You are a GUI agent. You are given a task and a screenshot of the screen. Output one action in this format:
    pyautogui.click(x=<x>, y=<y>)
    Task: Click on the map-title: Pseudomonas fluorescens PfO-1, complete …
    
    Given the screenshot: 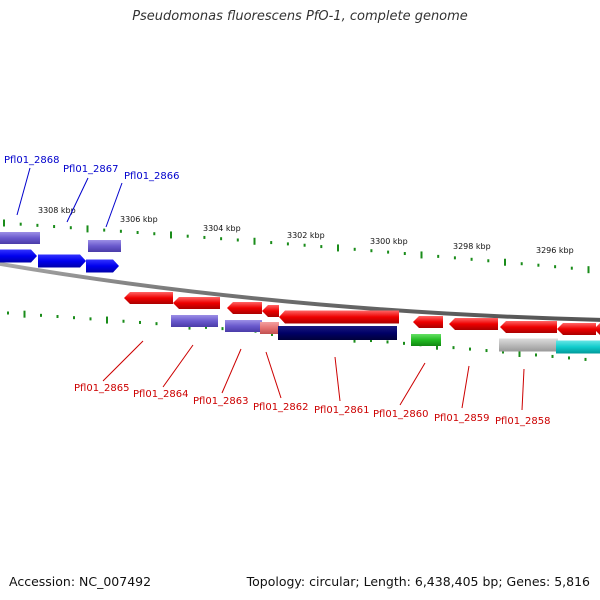 What is the action you would take?
    pyautogui.click(x=300, y=16)
    